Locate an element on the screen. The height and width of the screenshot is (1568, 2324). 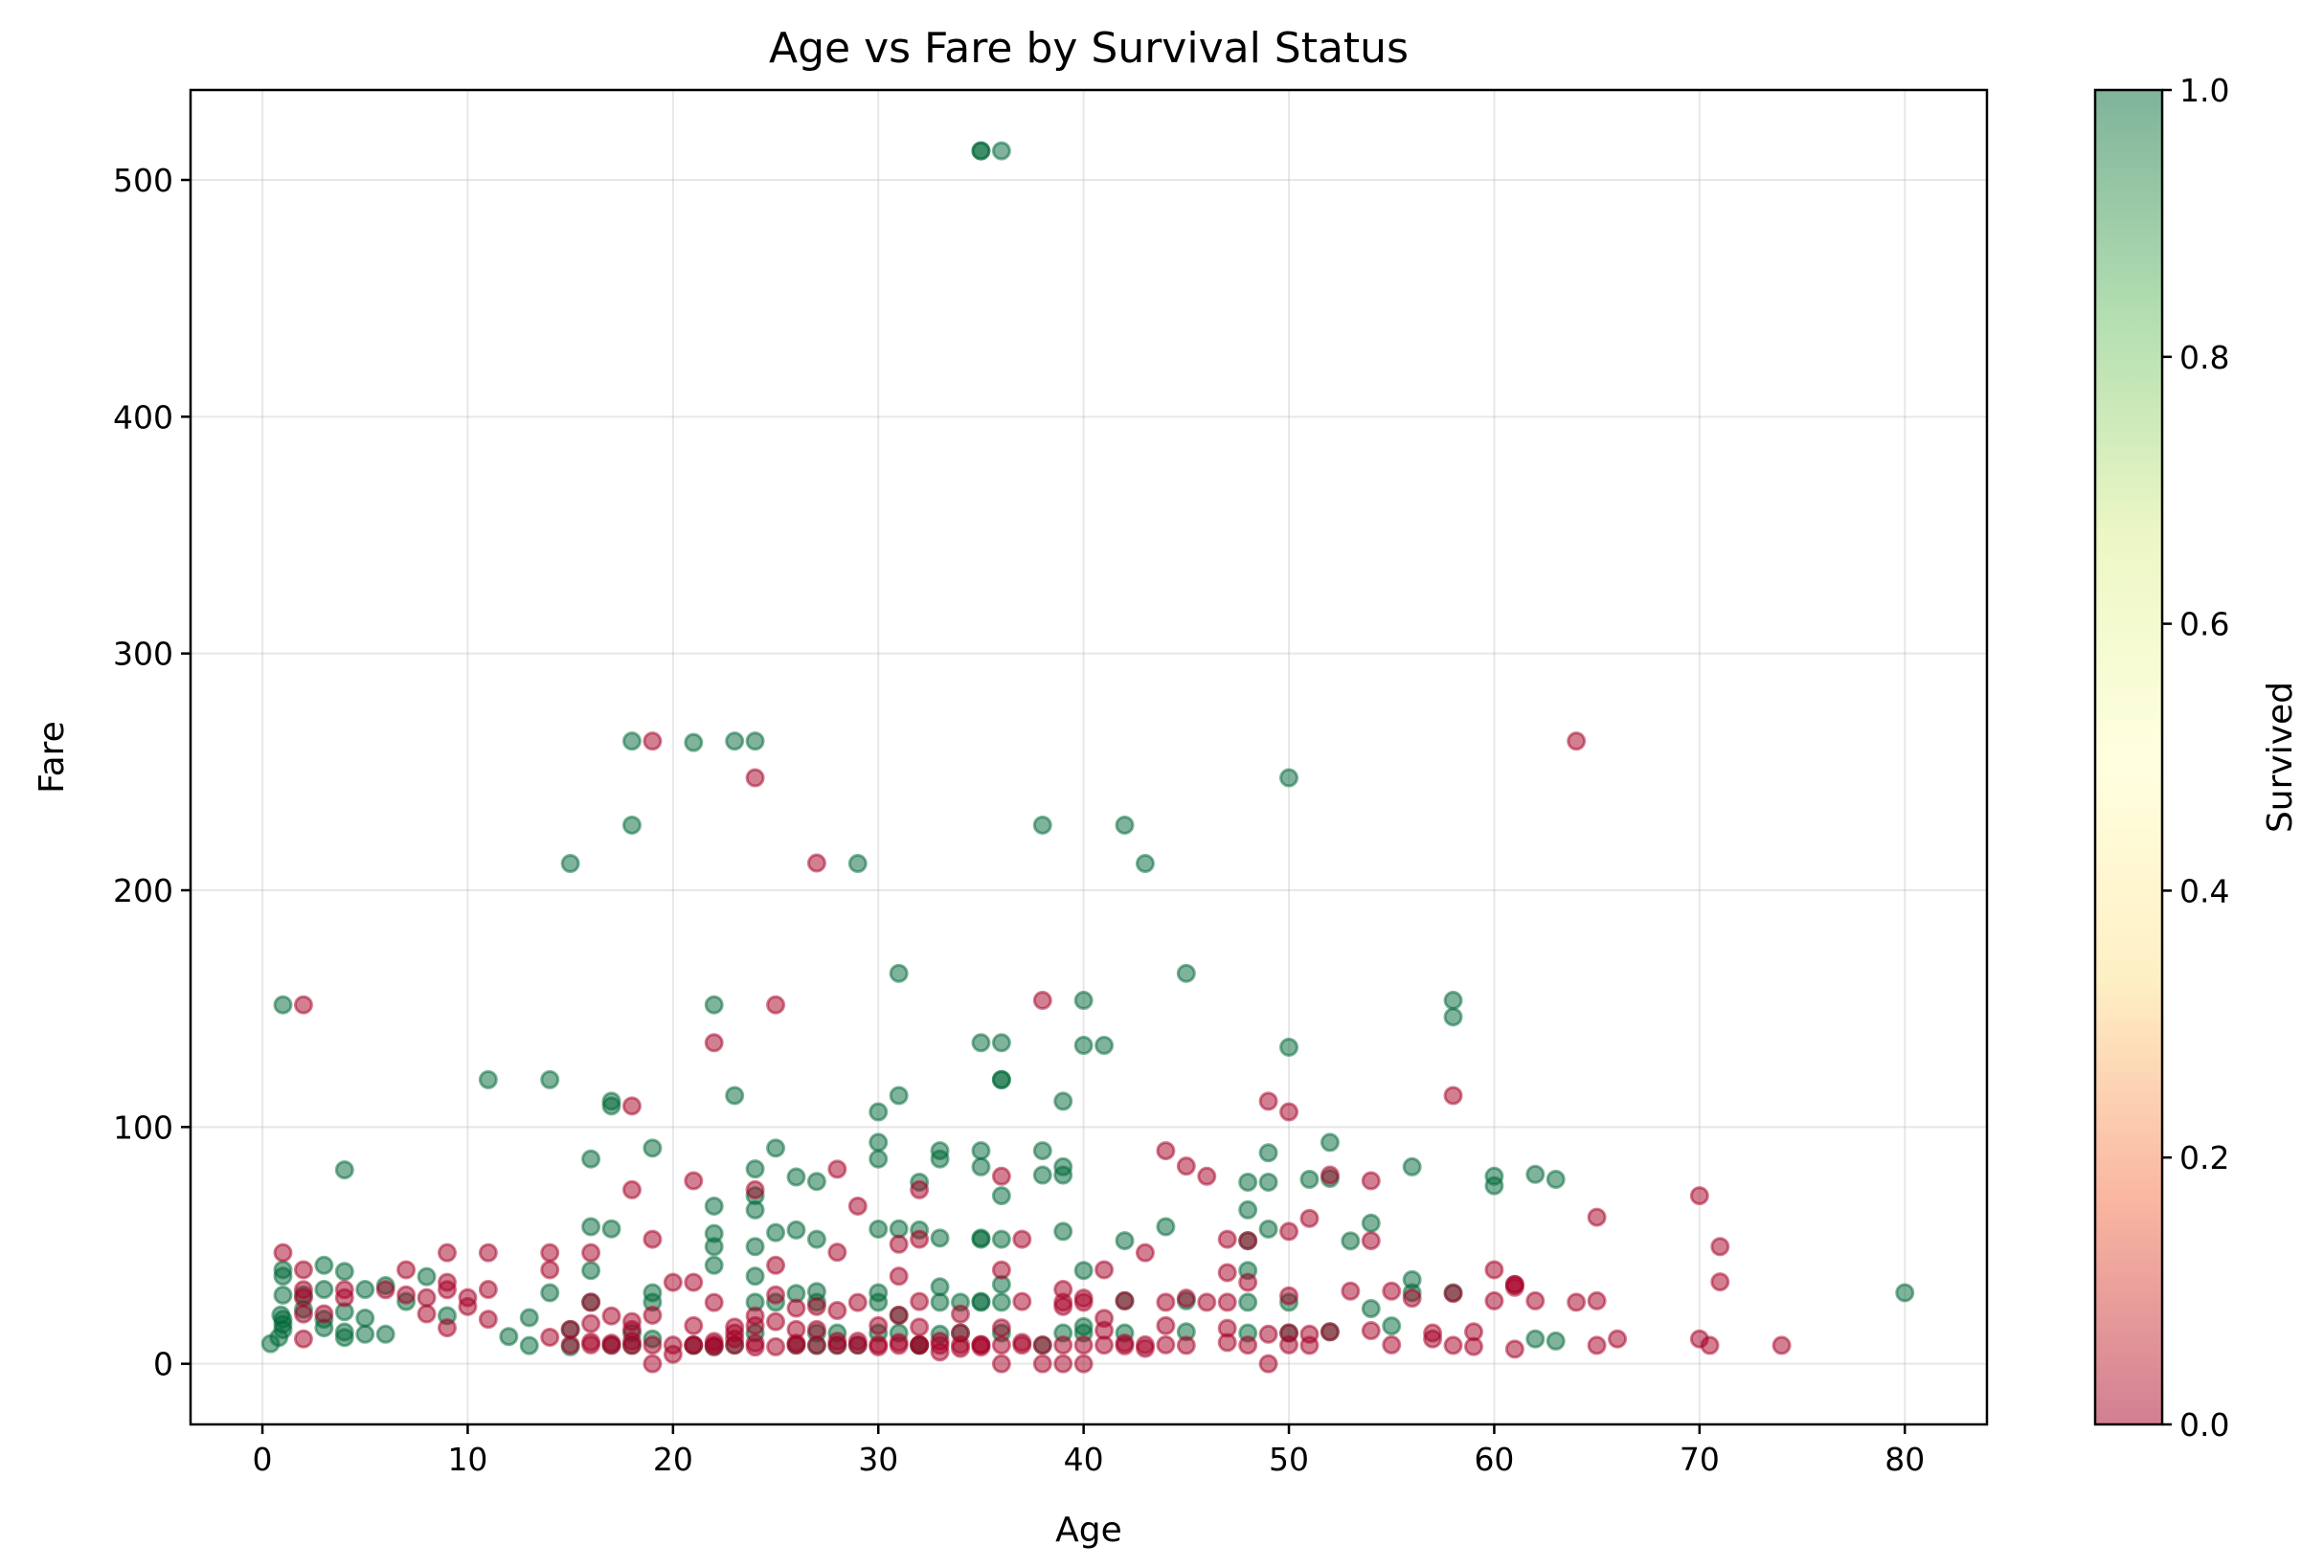
x-tick-label: 10 is located at coordinates (467, 1459).